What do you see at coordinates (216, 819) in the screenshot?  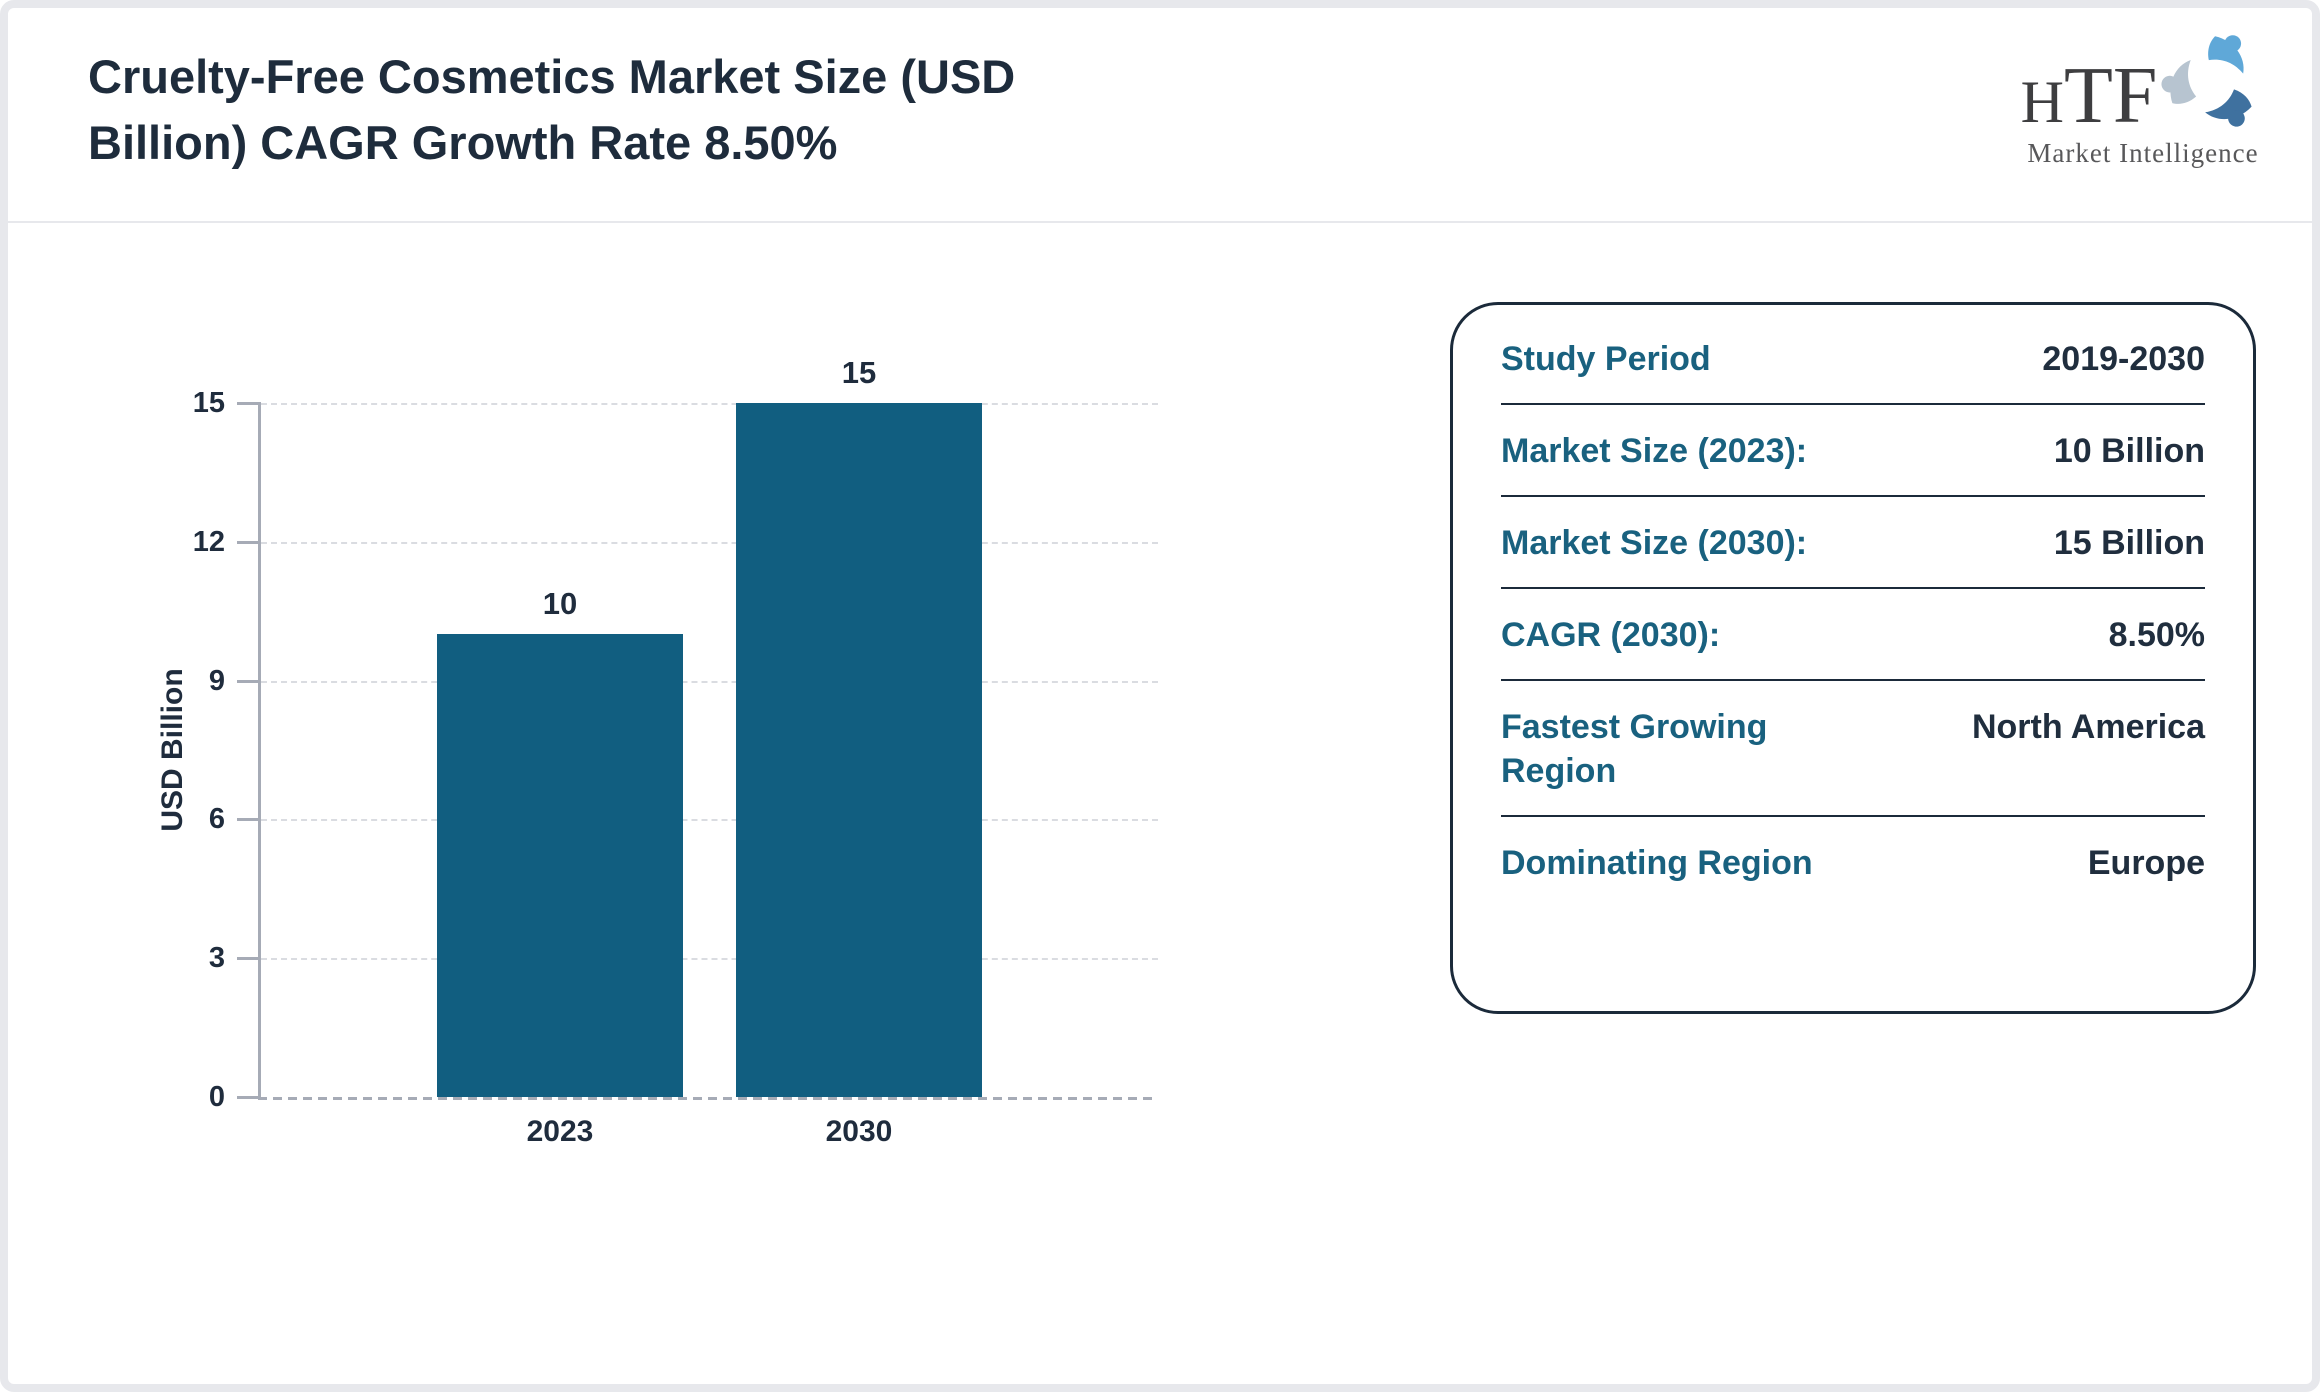 I see `y-tick-label-6: 6` at bounding box center [216, 819].